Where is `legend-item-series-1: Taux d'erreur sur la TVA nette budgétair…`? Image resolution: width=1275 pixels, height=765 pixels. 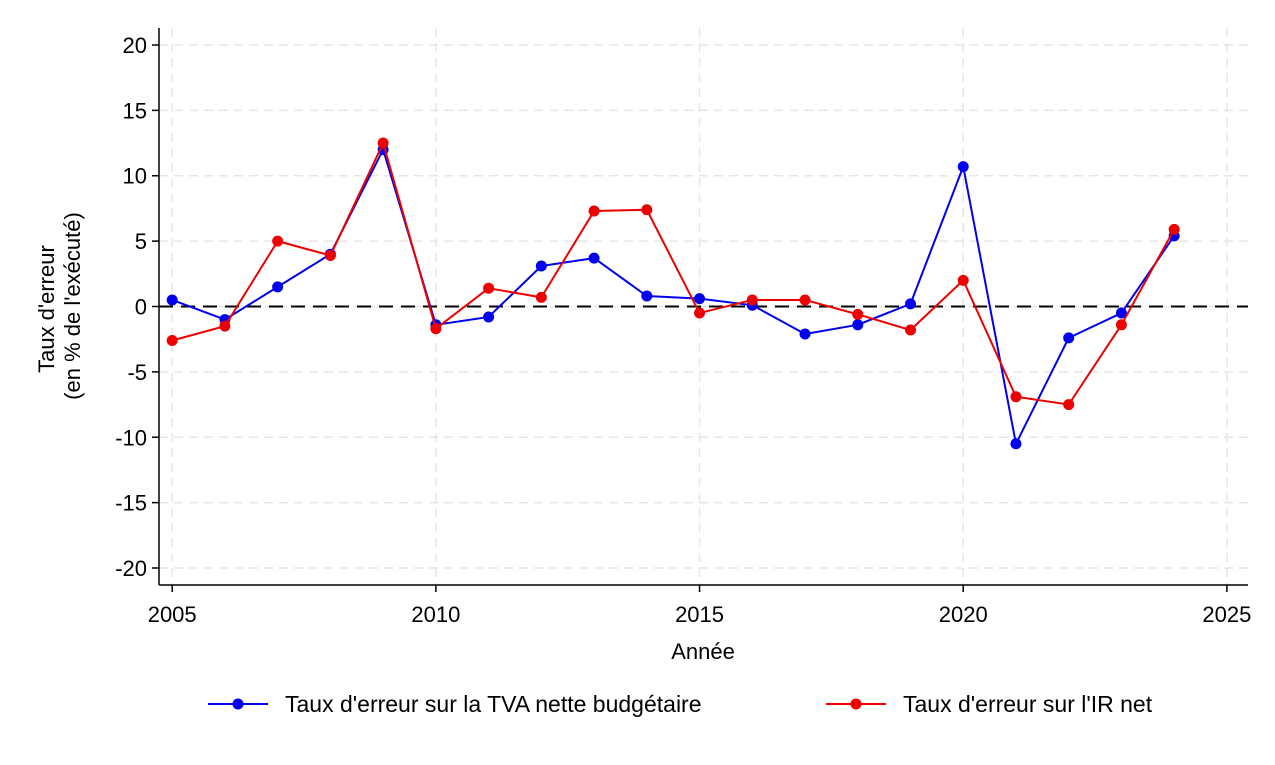
legend-item-series-1: Taux d'erreur sur la TVA nette budgétair… is located at coordinates (455, 704).